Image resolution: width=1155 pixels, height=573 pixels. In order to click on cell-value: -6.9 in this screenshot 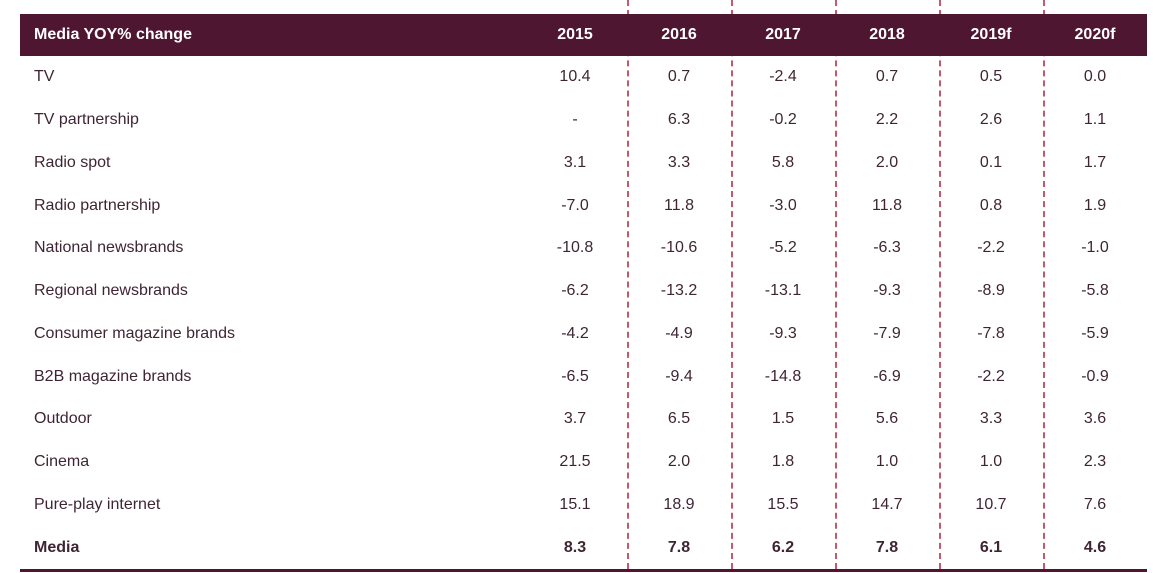, I will do `click(887, 376)`.